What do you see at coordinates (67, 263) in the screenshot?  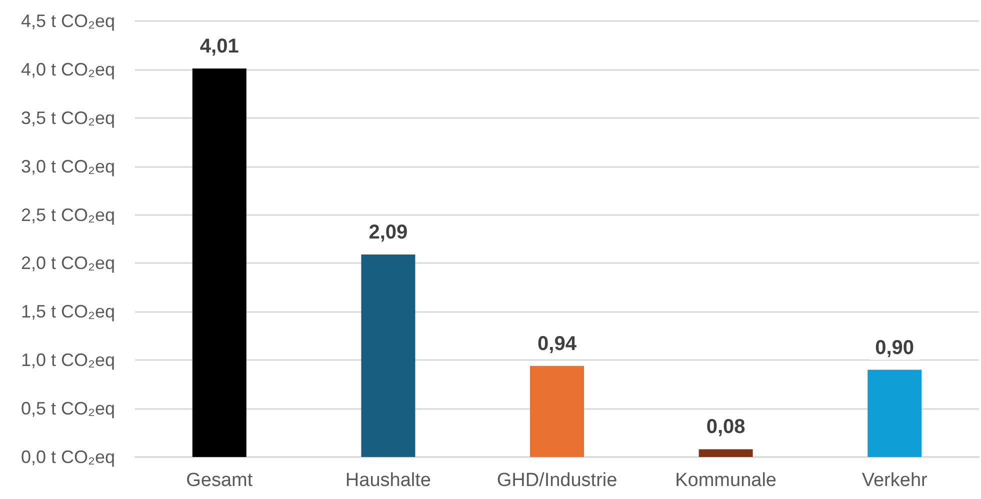 I see `y-tick-label: 2,0 t CO₂eq` at bounding box center [67, 263].